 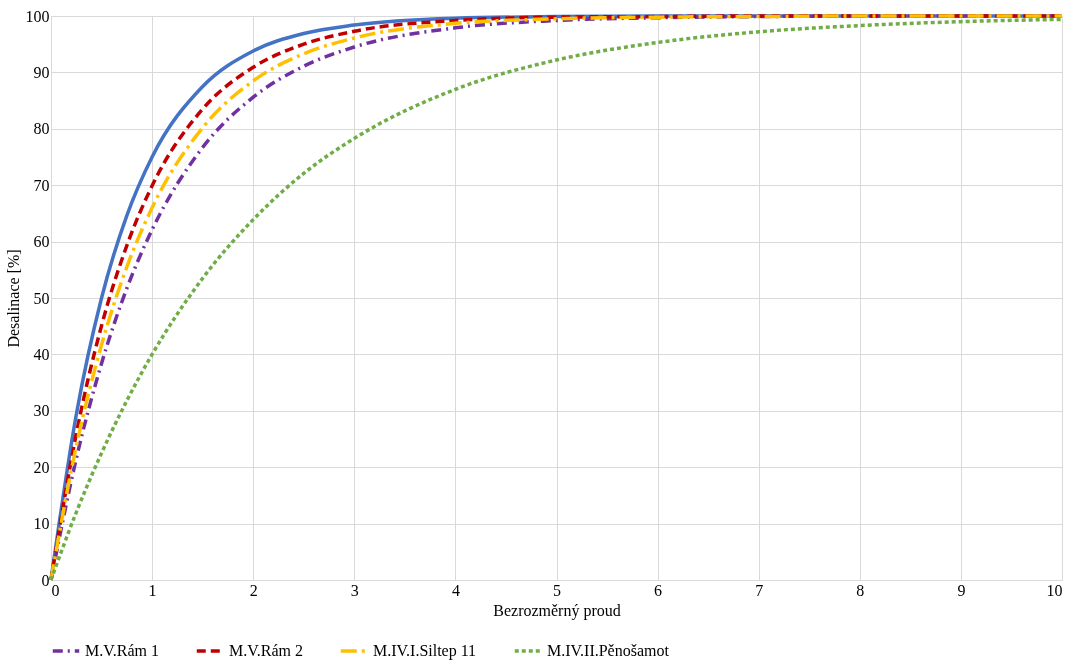 What do you see at coordinates (37, 16) in the screenshot?
I see `y-tick-label: 100` at bounding box center [37, 16].